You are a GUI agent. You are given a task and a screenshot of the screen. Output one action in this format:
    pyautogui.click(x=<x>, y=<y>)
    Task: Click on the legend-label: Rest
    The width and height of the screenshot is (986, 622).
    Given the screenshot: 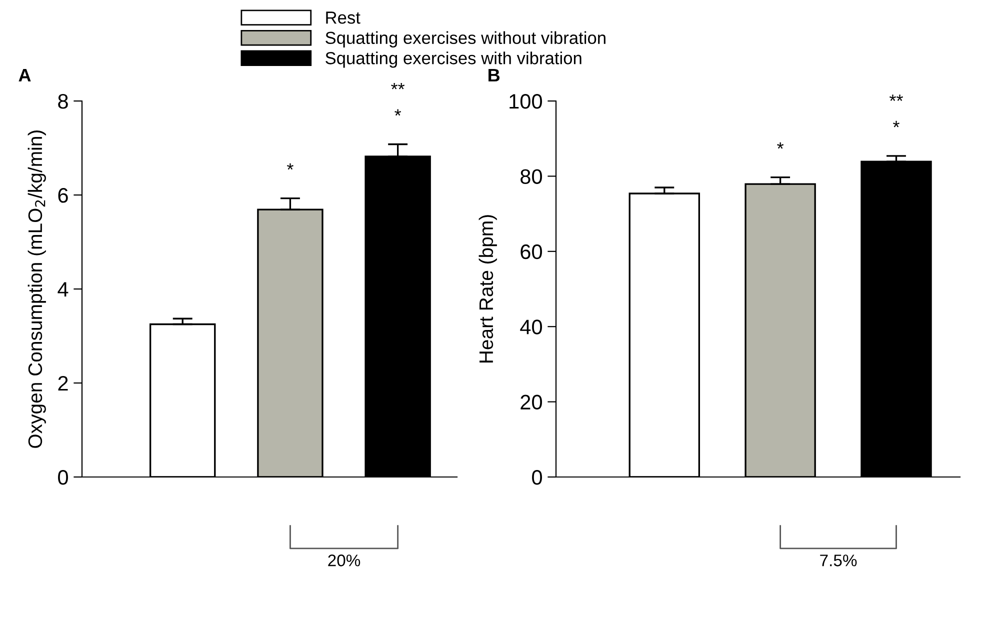 What is the action you would take?
    pyautogui.click(x=343, y=18)
    